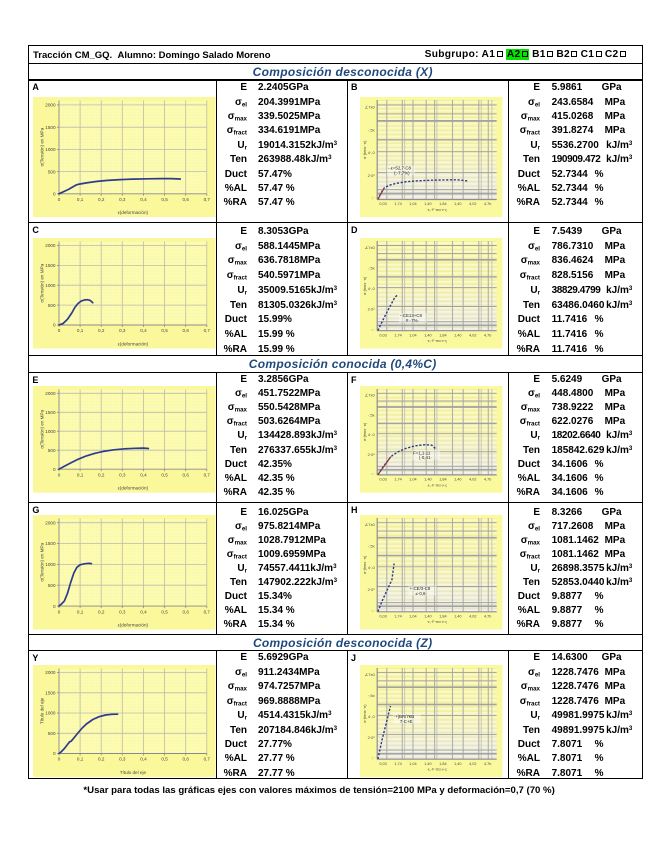 The width and height of the screenshot is (655, 848). I want to click on svg-text: 7·C+E, so click(406, 721).